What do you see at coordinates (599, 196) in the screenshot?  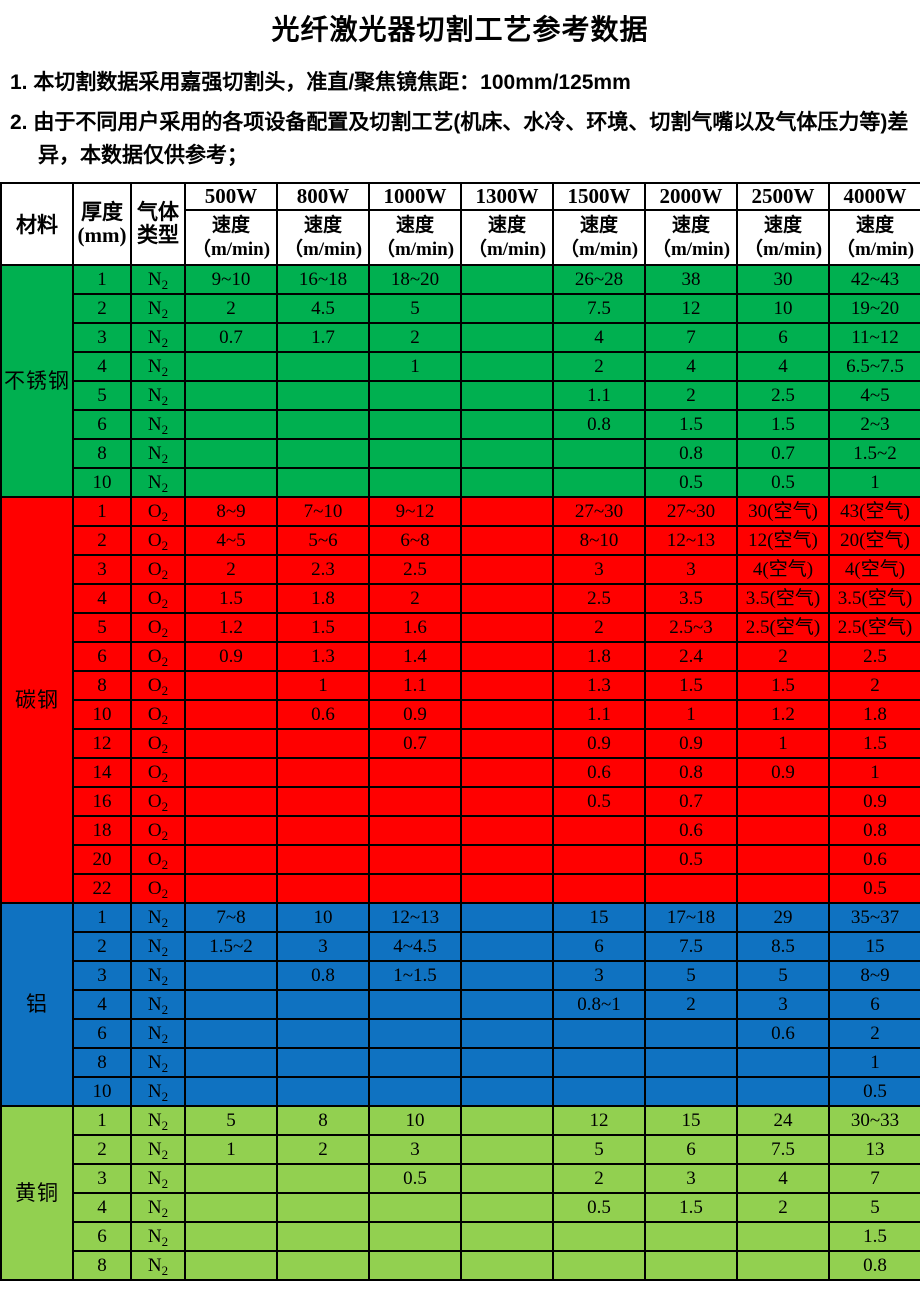 I see `power-header-1500W: 1500W` at bounding box center [599, 196].